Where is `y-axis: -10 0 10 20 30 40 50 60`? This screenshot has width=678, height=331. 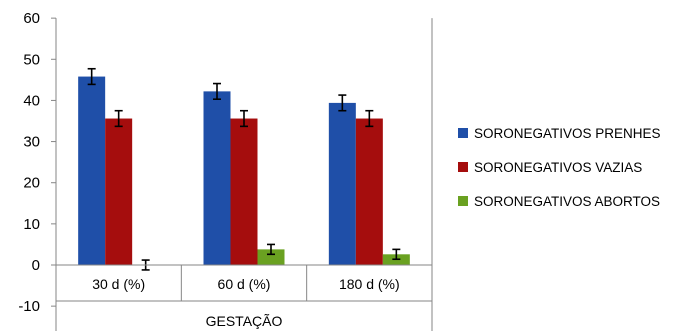
y-axis: -10 0 10 20 30 40 50 60 is located at coordinates (37, 170).